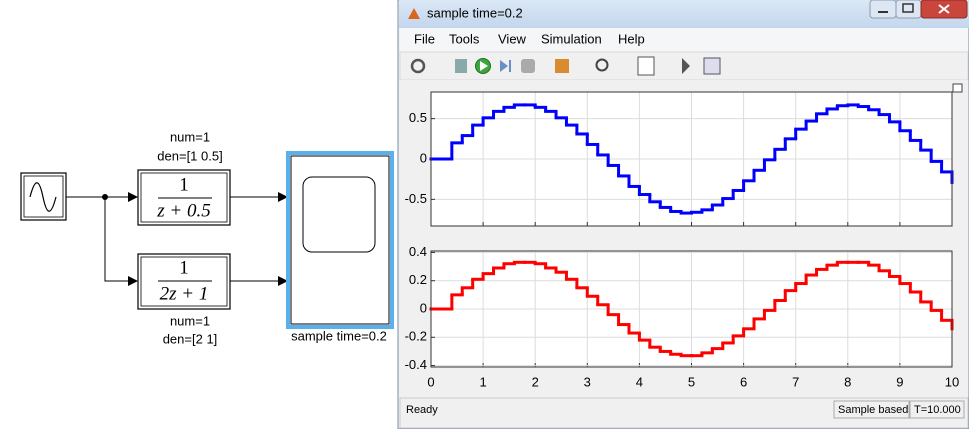  Describe the element at coordinates (952, 381) in the screenshot. I see `x-tick-label: 10` at that location.